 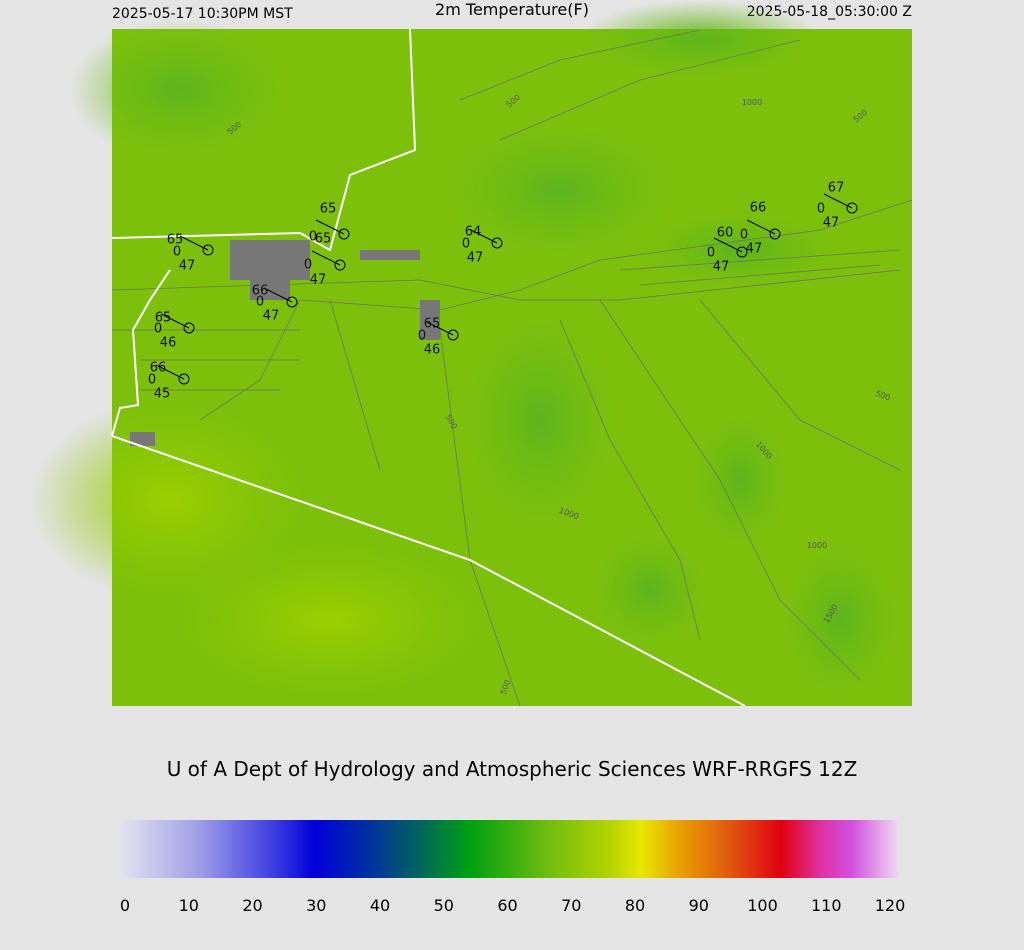 What do you see at coordinates (316, 905) in the screenshot?
I see `colorbar-tick-label: 30` at bounding box center [316, 905].